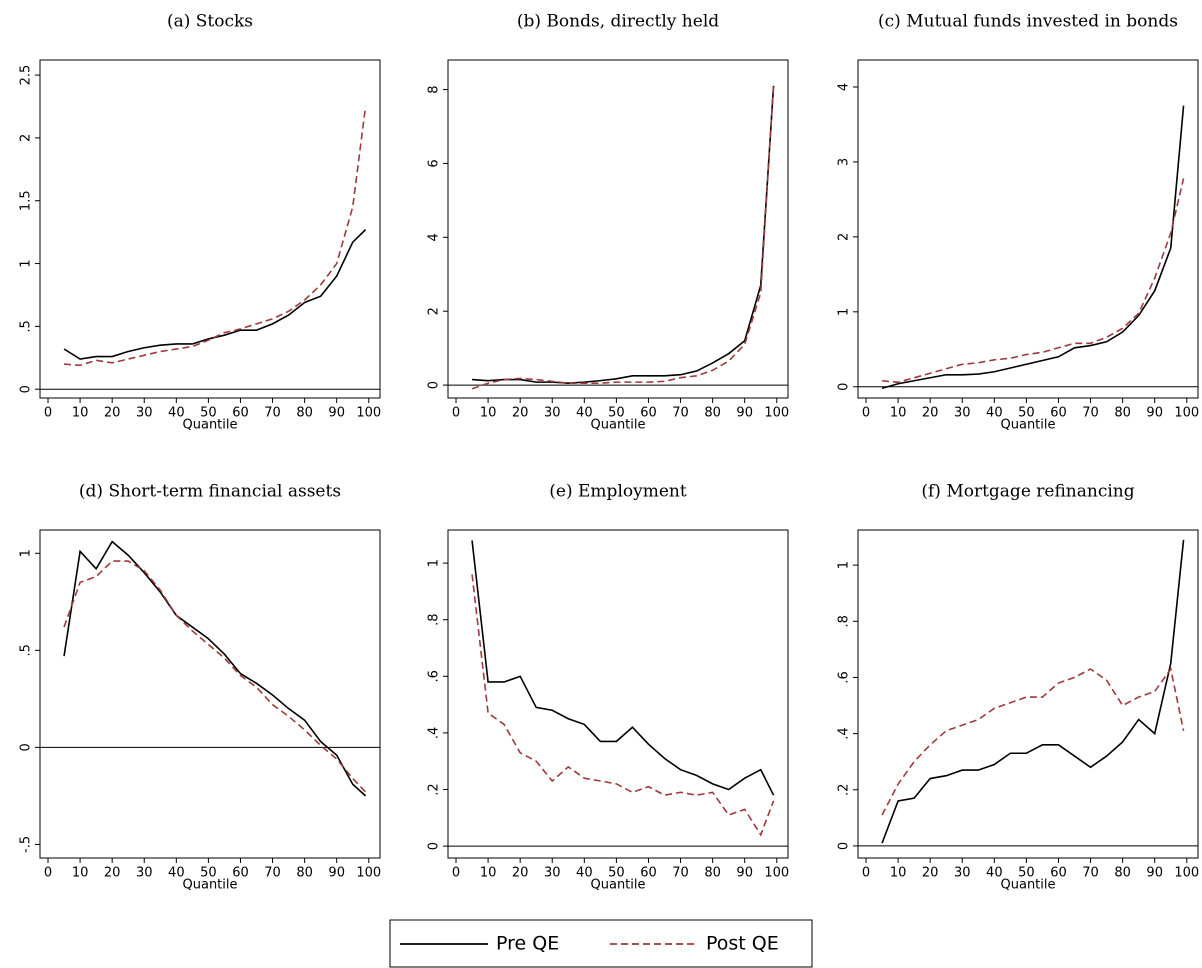  Describe the element at coordinates (527, 944) in the screenshot. I see `legend-label: Pre QE` at that location.